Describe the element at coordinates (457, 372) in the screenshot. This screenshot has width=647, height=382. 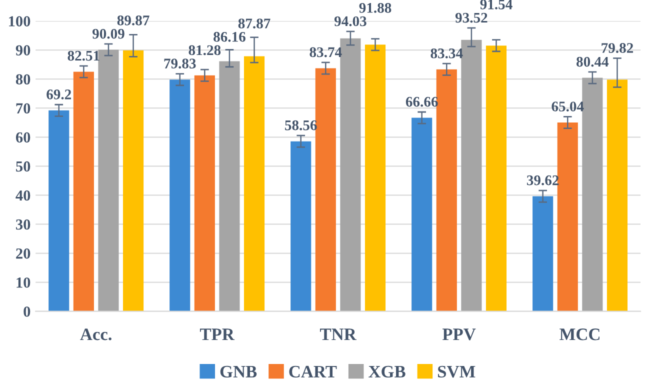
I see `legend-label: SVM` at that location.